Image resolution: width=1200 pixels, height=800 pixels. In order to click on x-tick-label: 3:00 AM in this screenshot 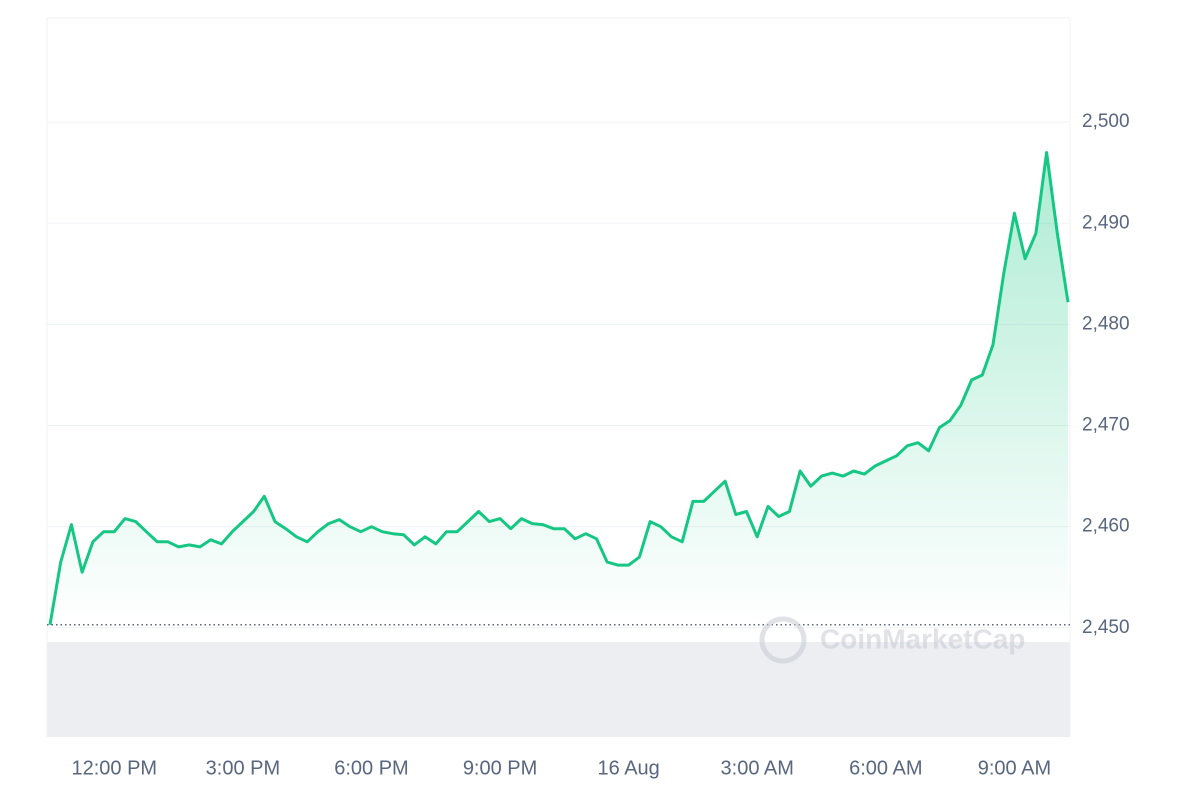, I will do `click(757, 768)`.